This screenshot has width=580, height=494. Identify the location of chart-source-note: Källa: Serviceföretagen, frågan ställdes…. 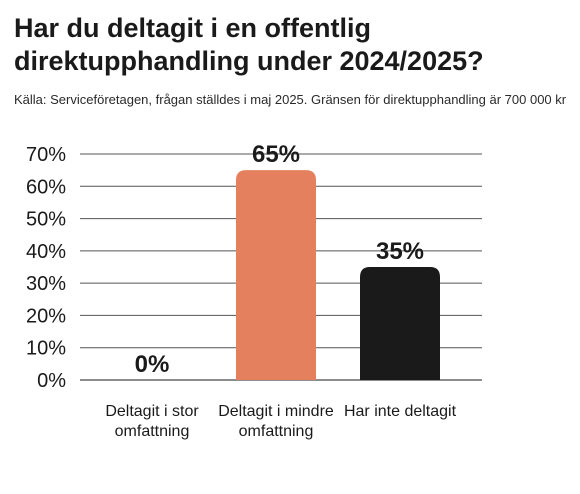
(290, 99).